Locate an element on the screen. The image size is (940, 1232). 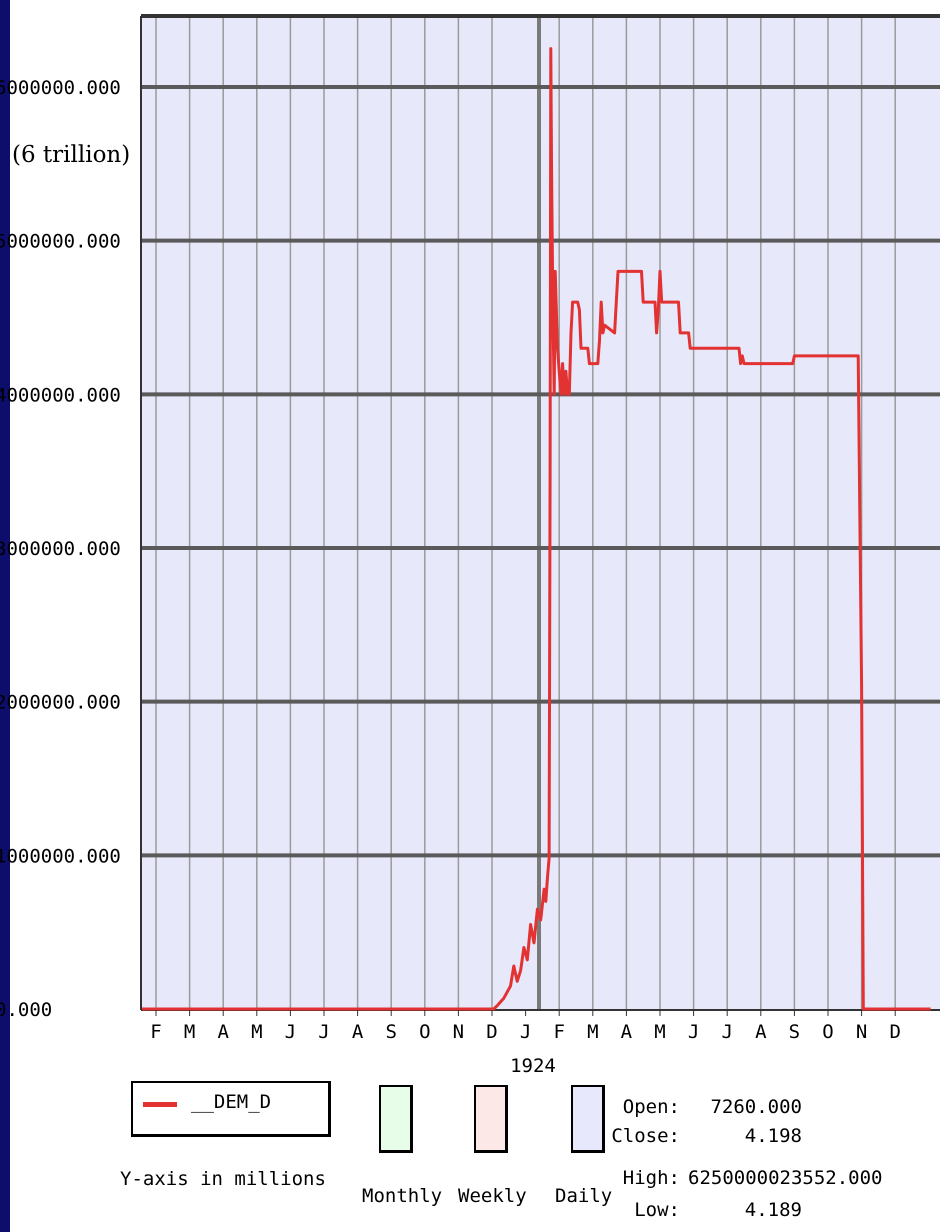
y-tick-label: 5000000.000 is located at coordinates (60, 242).